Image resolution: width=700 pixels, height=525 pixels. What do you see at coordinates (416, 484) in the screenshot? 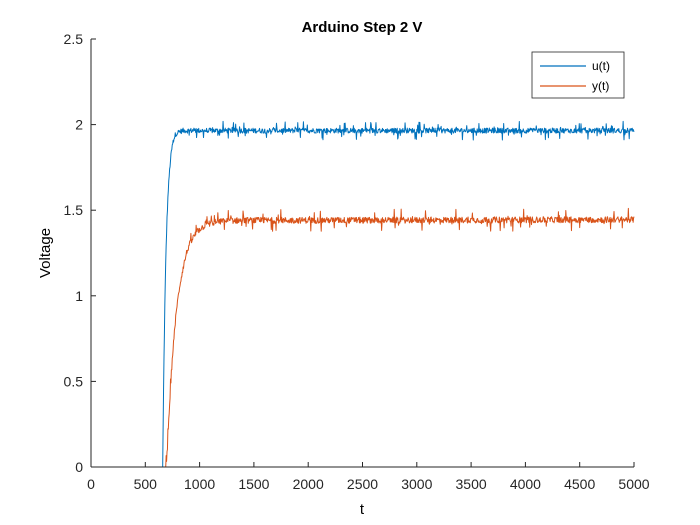
I see `x-tick-label: 3000` at bounding box center [416, 484].